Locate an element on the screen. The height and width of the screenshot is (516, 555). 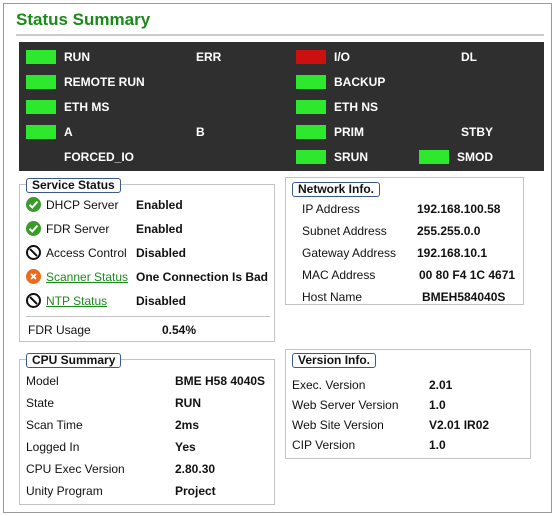
version-label-exec: Exec. Version is located at coordinates (329, 385).